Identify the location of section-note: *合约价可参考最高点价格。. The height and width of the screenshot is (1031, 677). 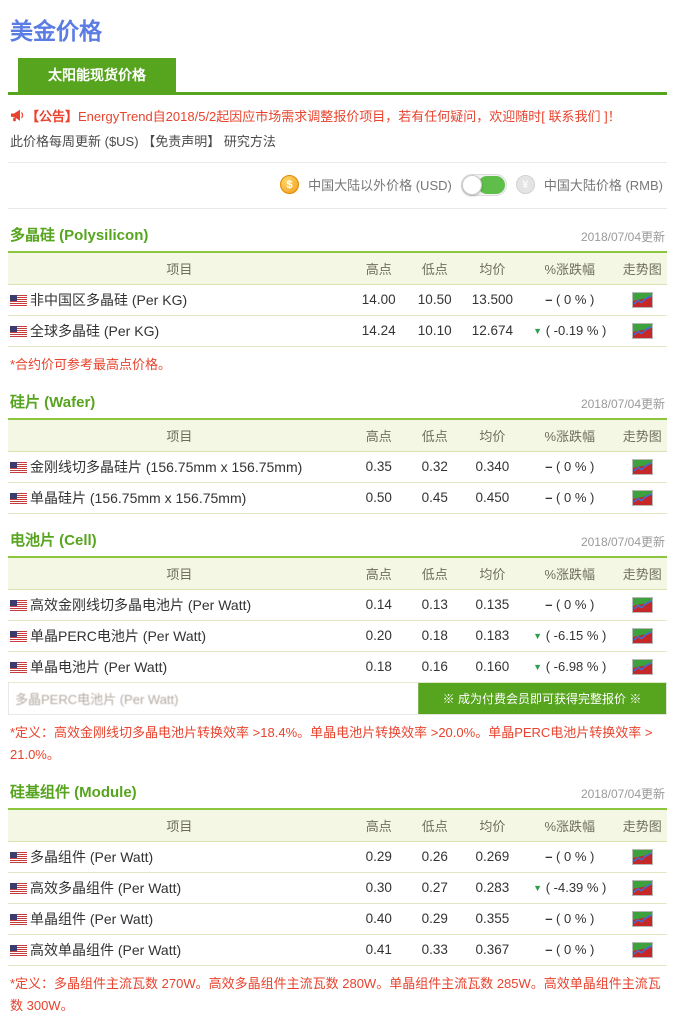
(91, 364).